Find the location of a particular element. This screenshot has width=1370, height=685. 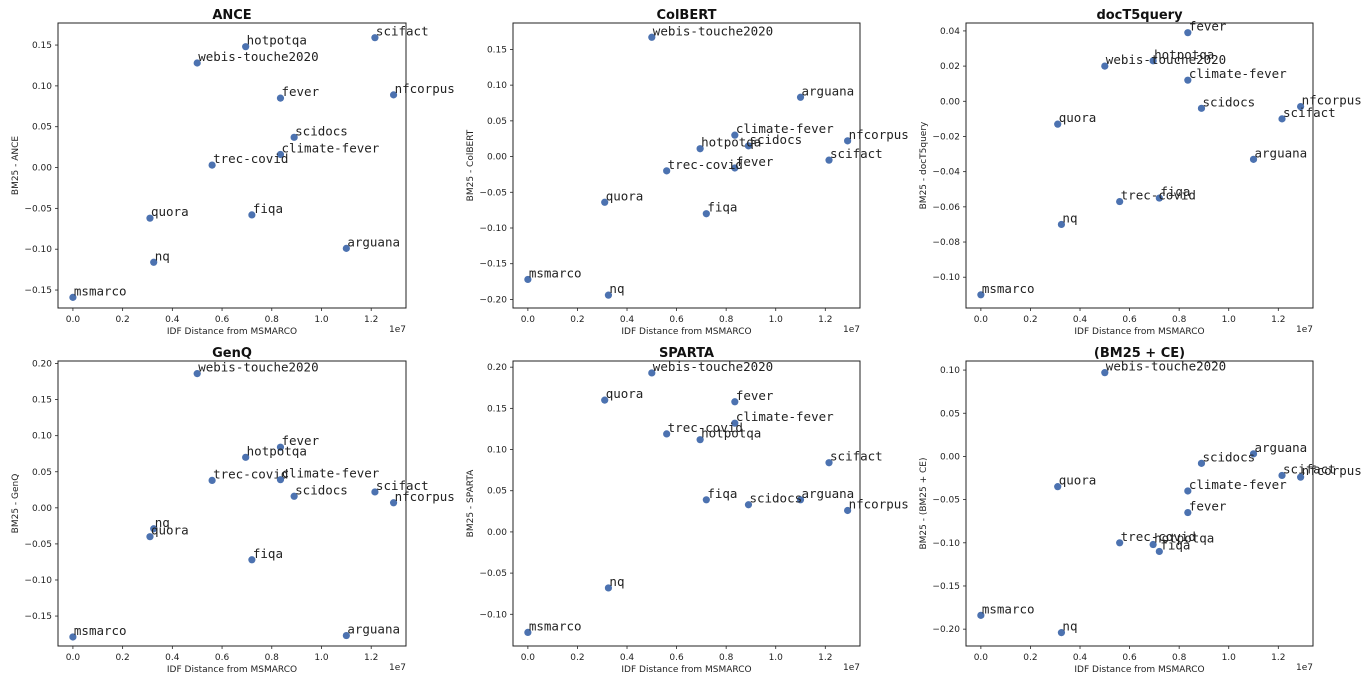

y-tick-label: −0.02 is located at coordinates (946, 137).